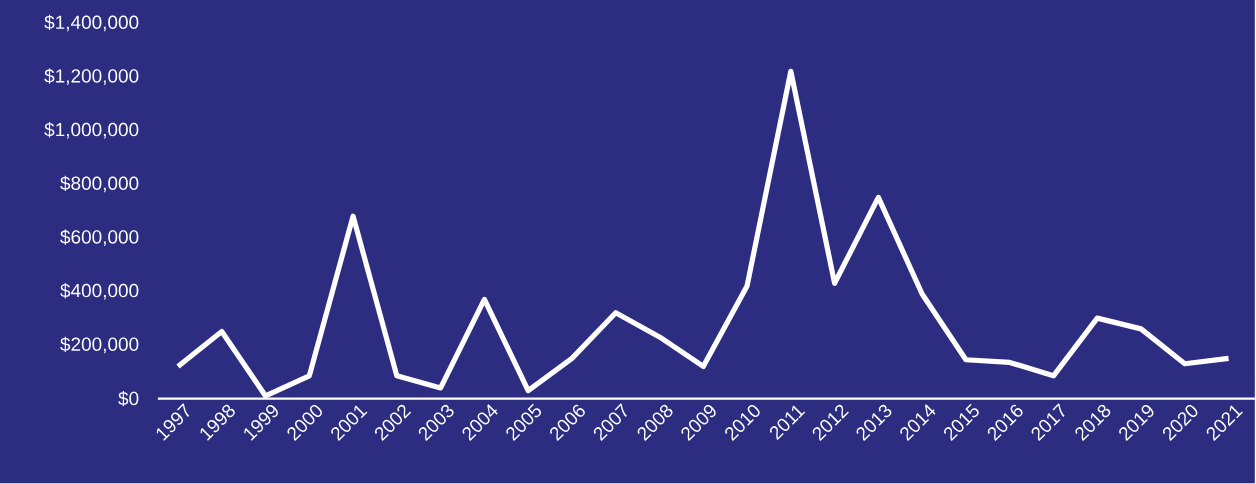 The height and width of the screenshot is (484, 1256). Describe the element at coordinates (99, 184) in the screenshot. I see `y-tick-label: $800,000` at that location.